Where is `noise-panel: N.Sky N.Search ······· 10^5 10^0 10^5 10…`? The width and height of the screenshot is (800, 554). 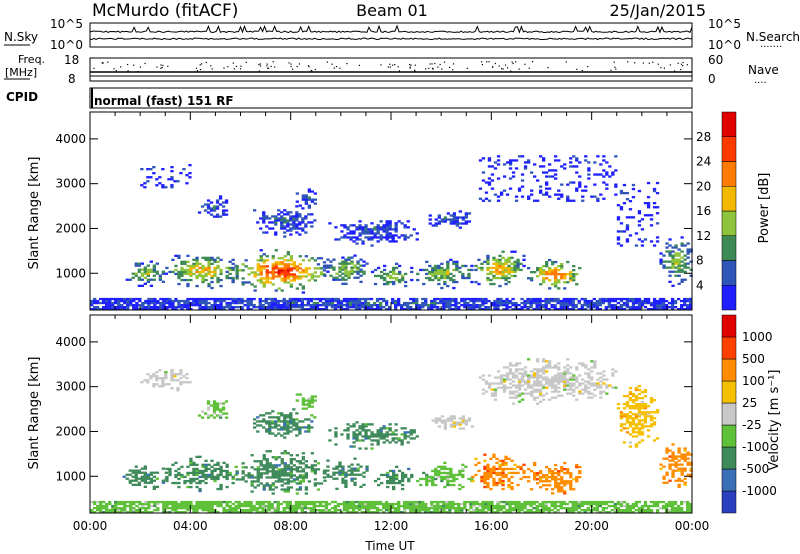
noise-panel: N.Sky N.Search ······· 10^5 10^0 10^5 10… is located at coordinates (402, 35).